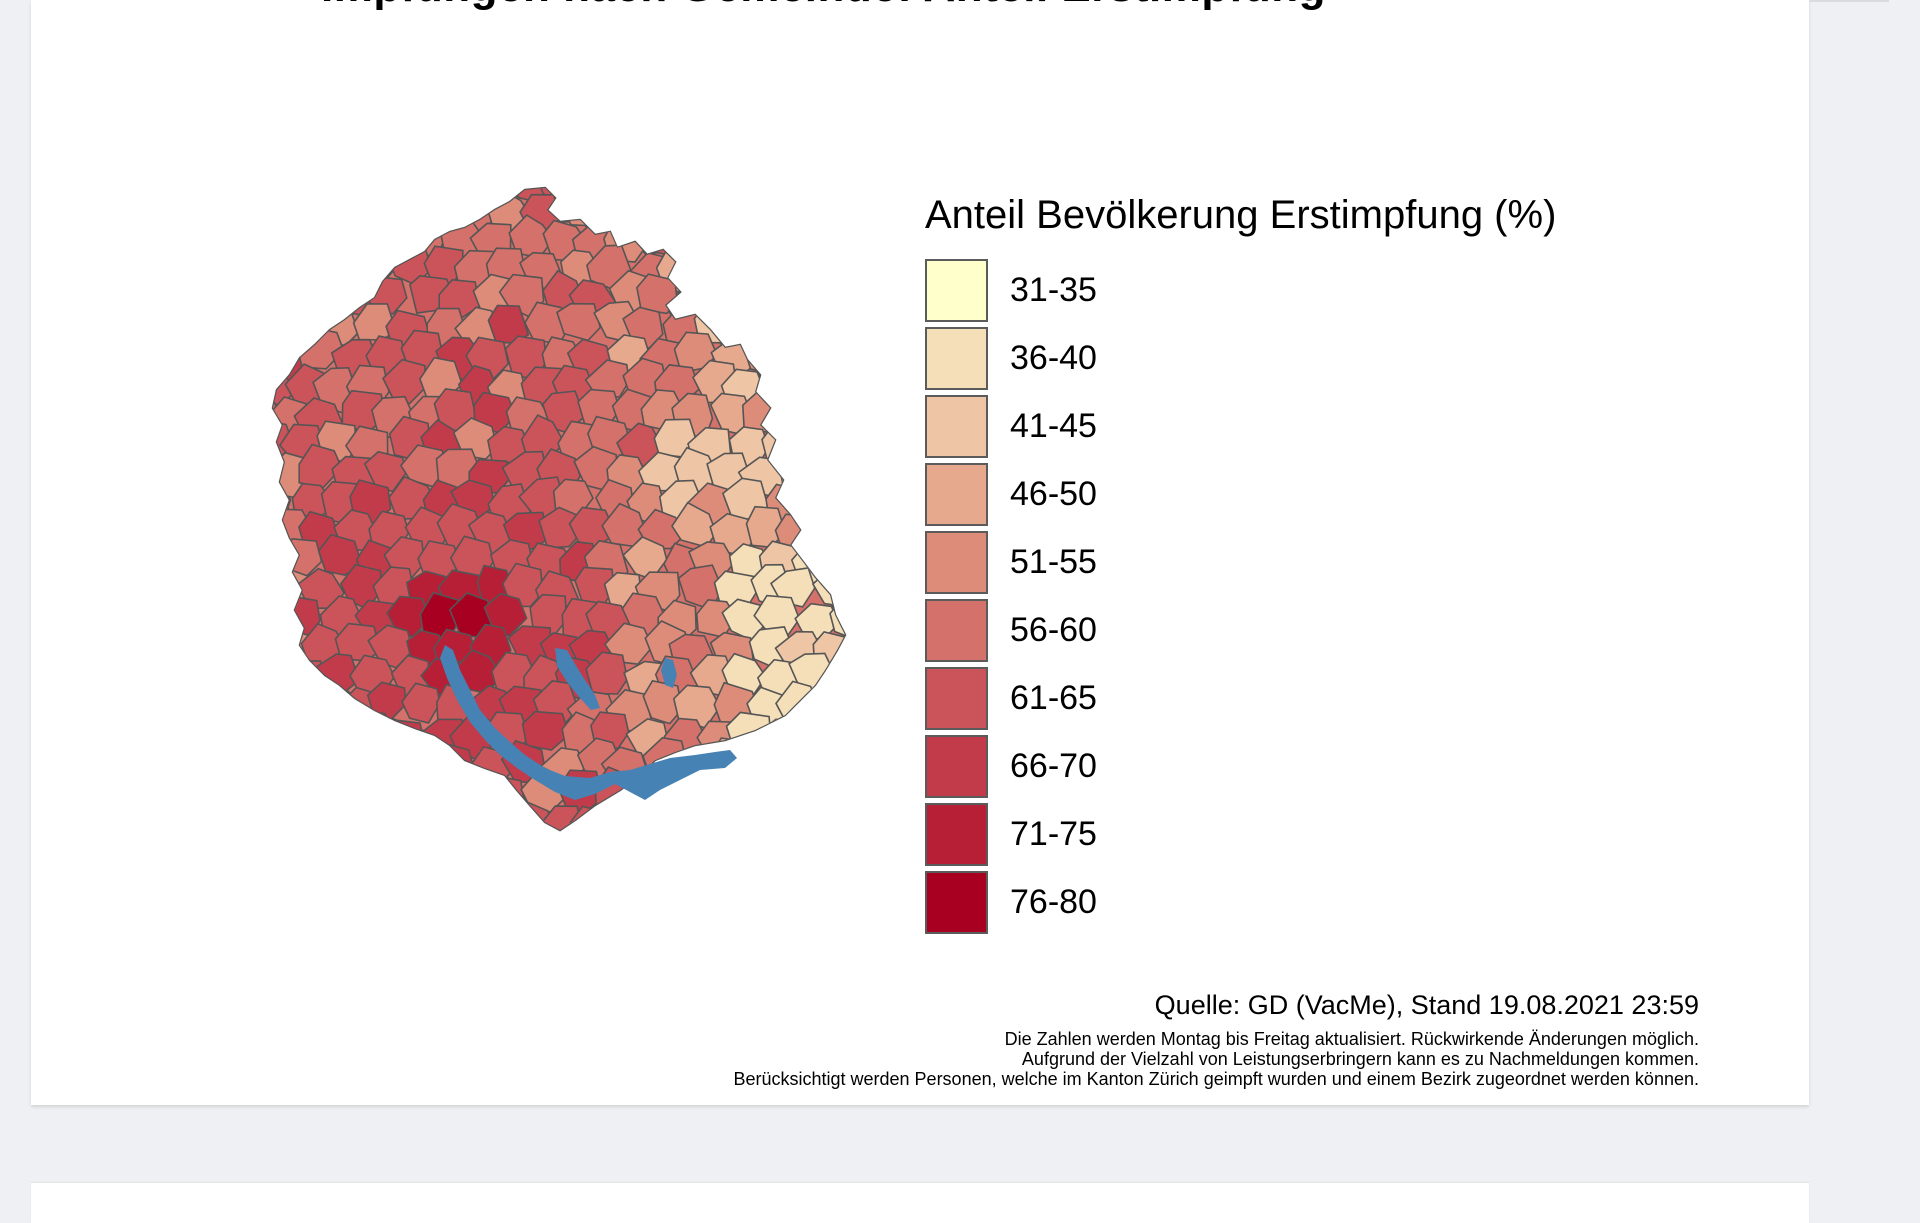 This screenshot has width=1920, height=1223. What do you see at coordinates (588, 722) in the screenshot?
I see `lake-zurich` at bounding box center [588, 722].